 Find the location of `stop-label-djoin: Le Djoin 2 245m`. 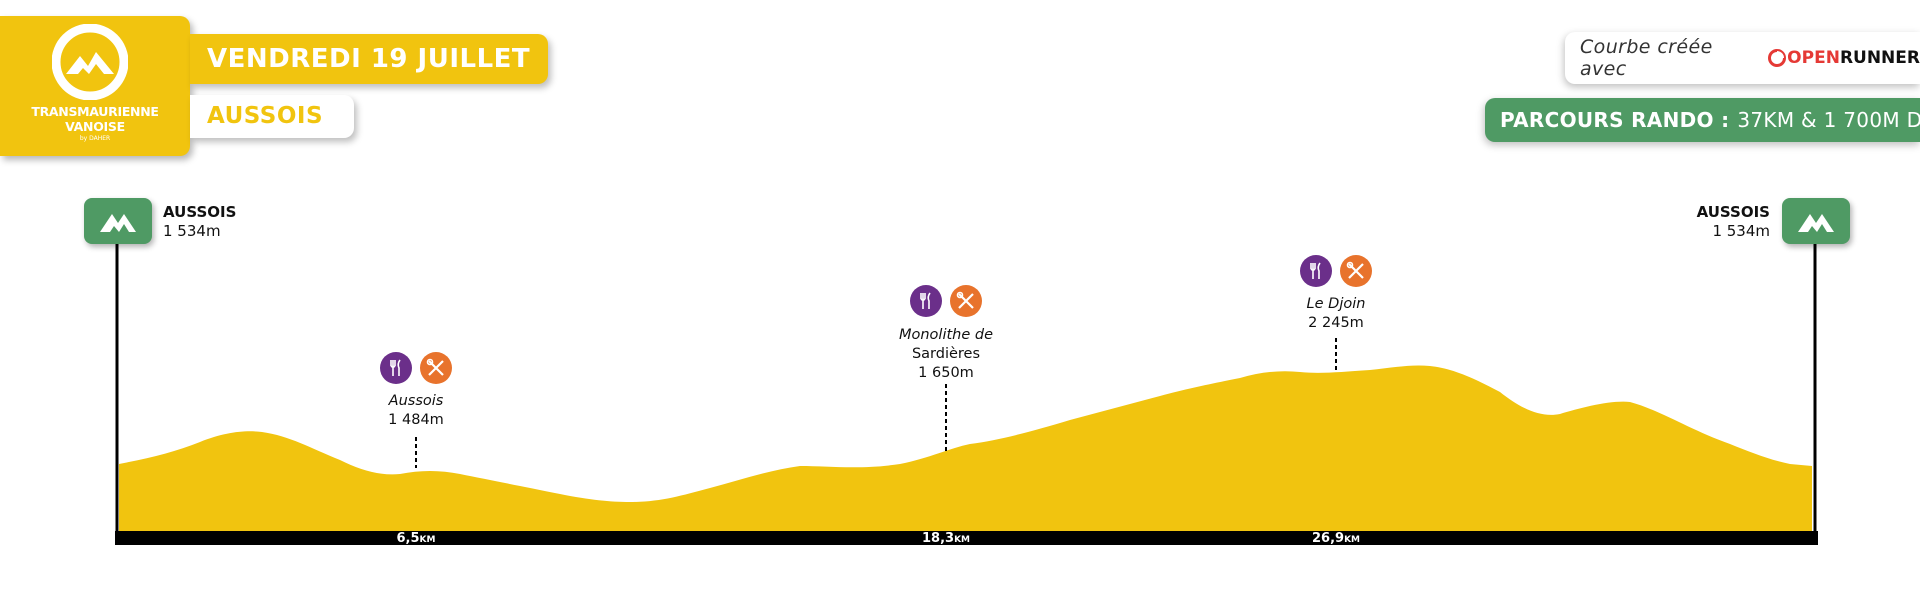

stop-label-djoin: Le Djoin 2 245m is located at coordinates (1336, 314).